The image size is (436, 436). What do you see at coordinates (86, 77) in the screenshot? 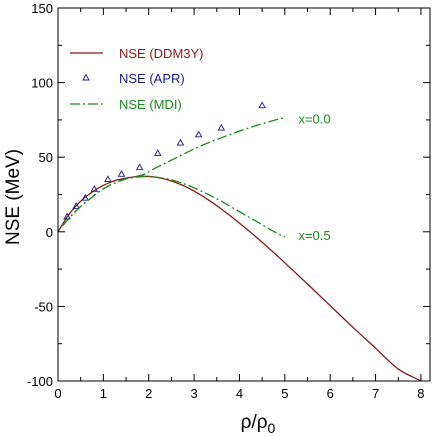
I see `legend-swatch-apr` at bounding box center [86, 77].